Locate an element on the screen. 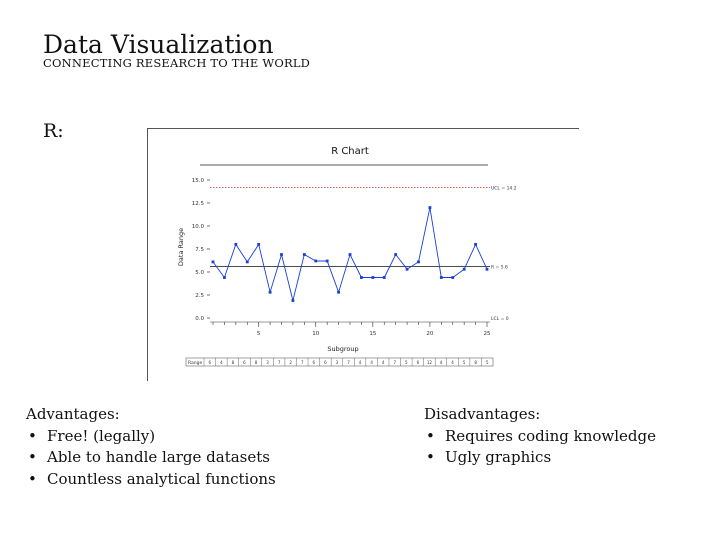  list-item: Ugly graphics is located at coordinates (540, 458).